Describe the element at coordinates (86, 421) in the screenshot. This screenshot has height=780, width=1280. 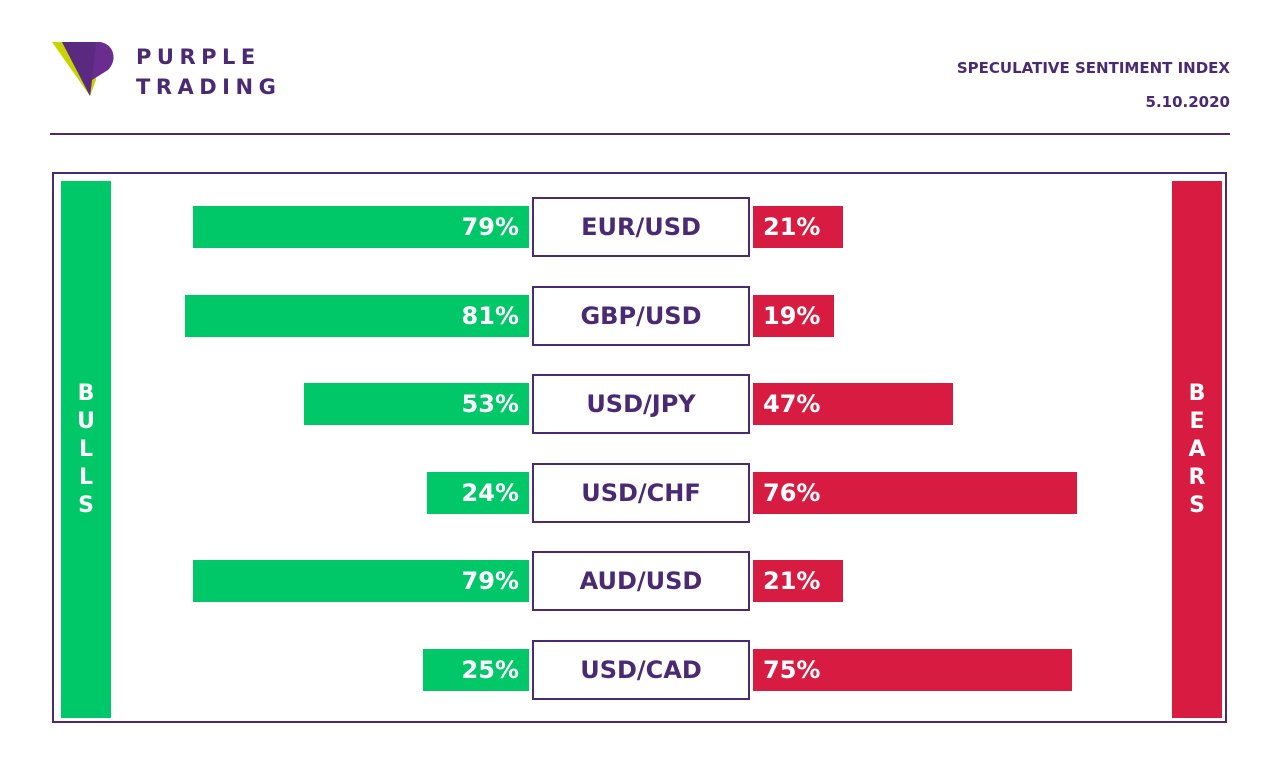
I see `side-letter: U` at that location.